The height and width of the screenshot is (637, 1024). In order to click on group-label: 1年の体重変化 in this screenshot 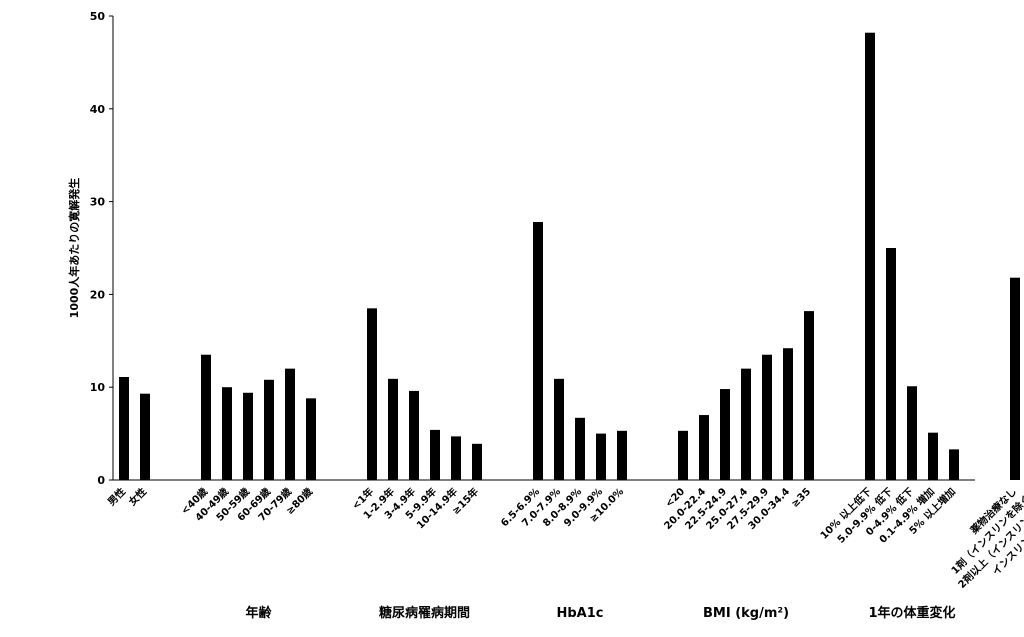, I will do `click(911, 613)`.